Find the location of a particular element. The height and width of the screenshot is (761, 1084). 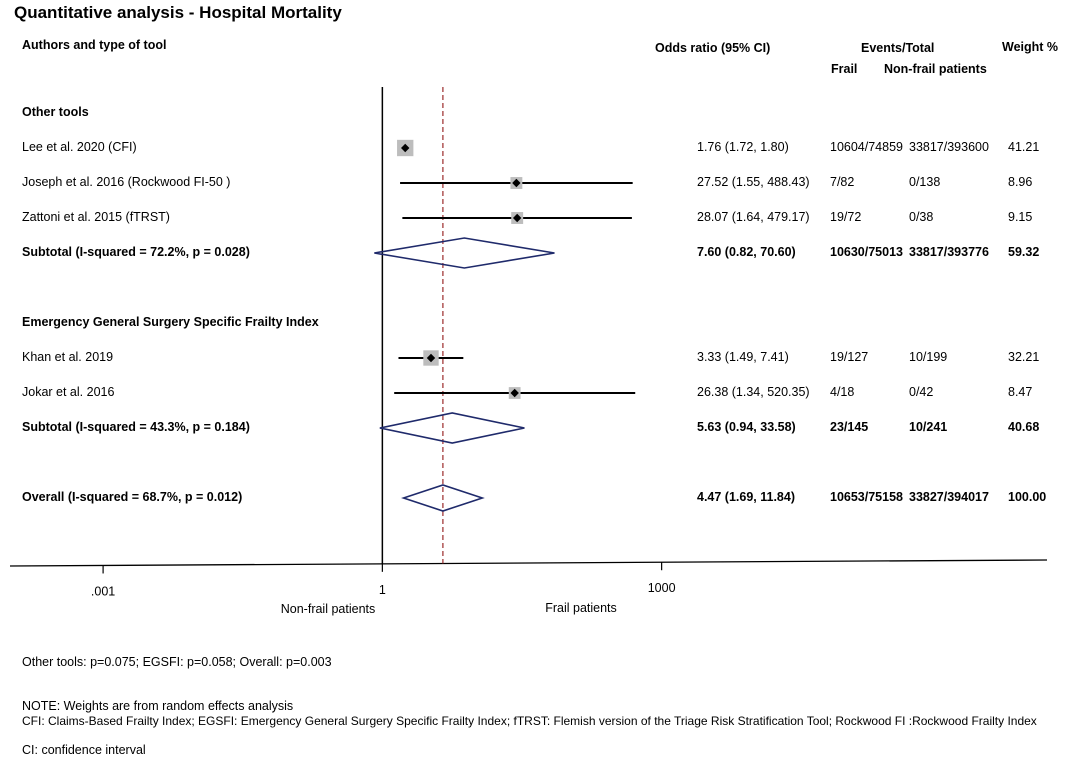

overall-diamond is located at coordinates (443, 498).